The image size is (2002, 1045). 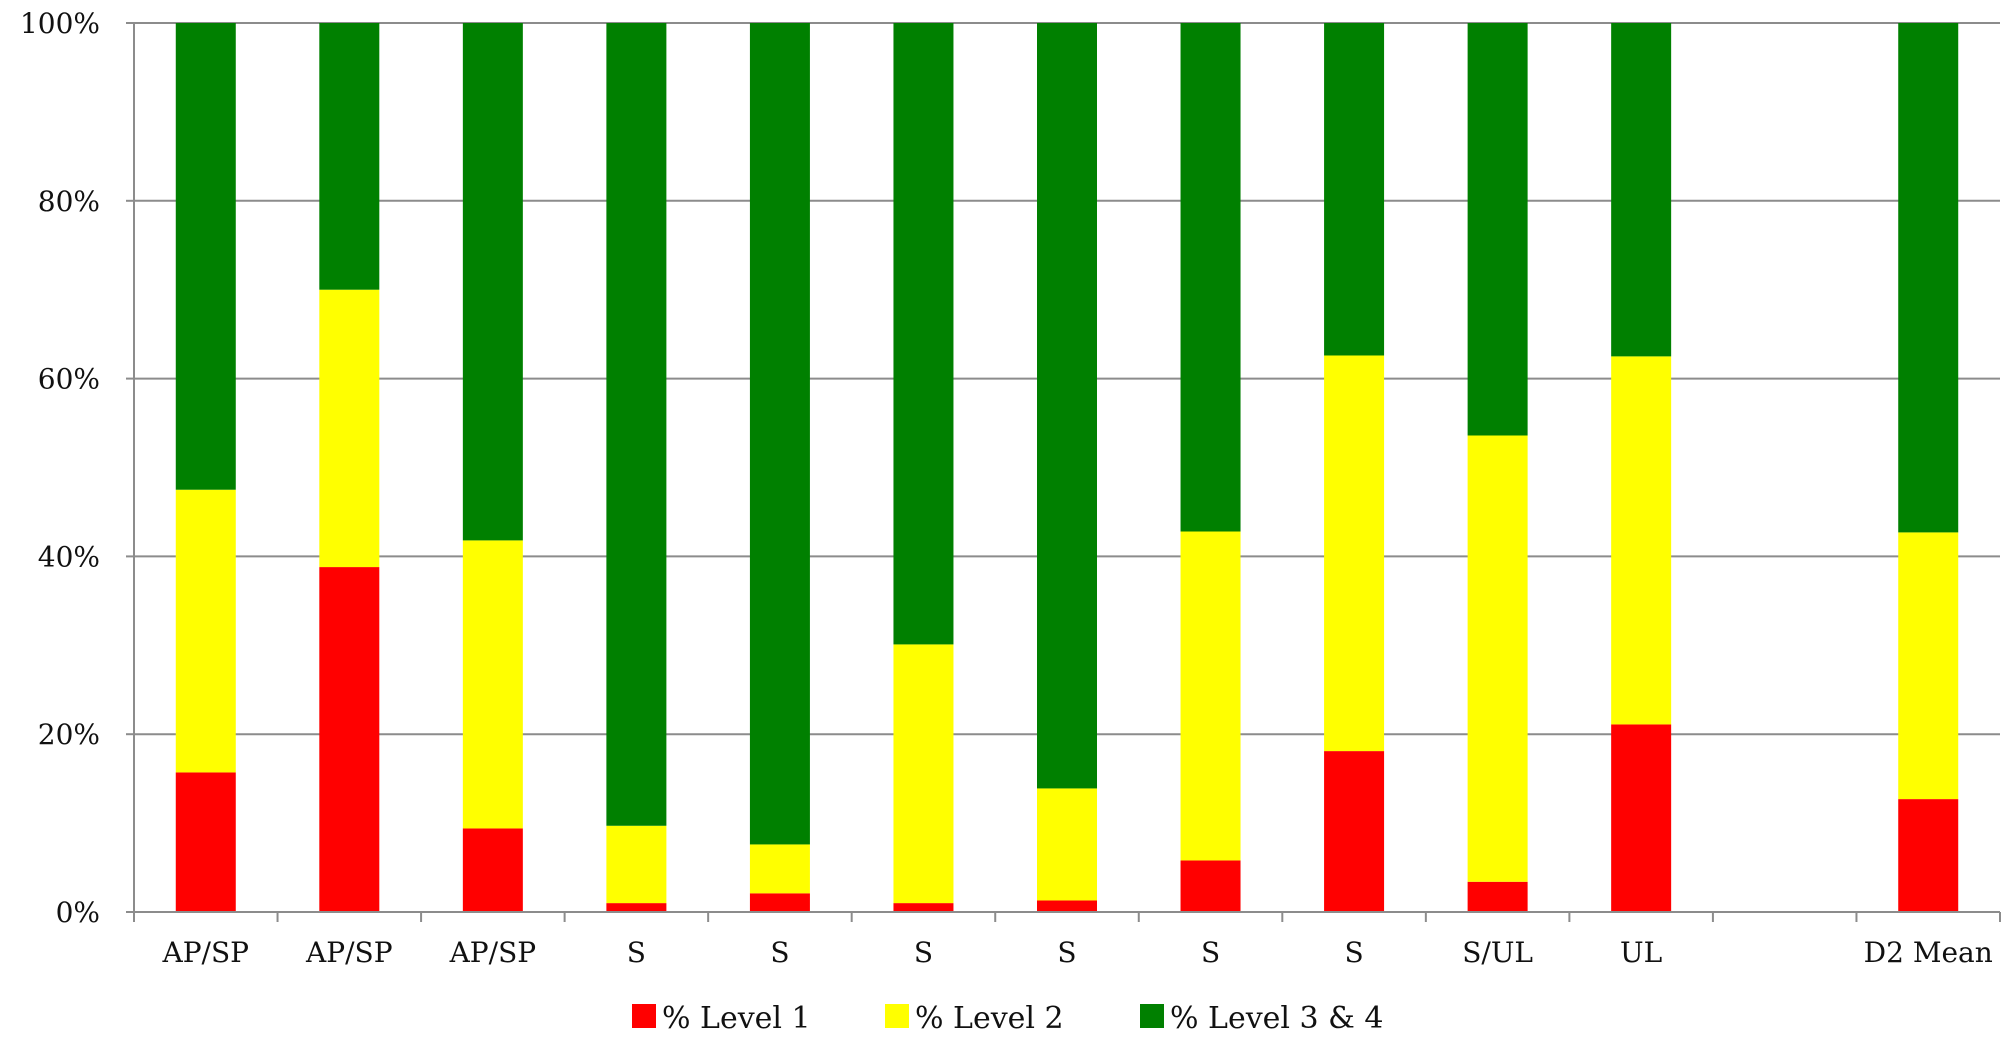 I want to click on legend-item: % Level 2, so click(x=974, y=1018).